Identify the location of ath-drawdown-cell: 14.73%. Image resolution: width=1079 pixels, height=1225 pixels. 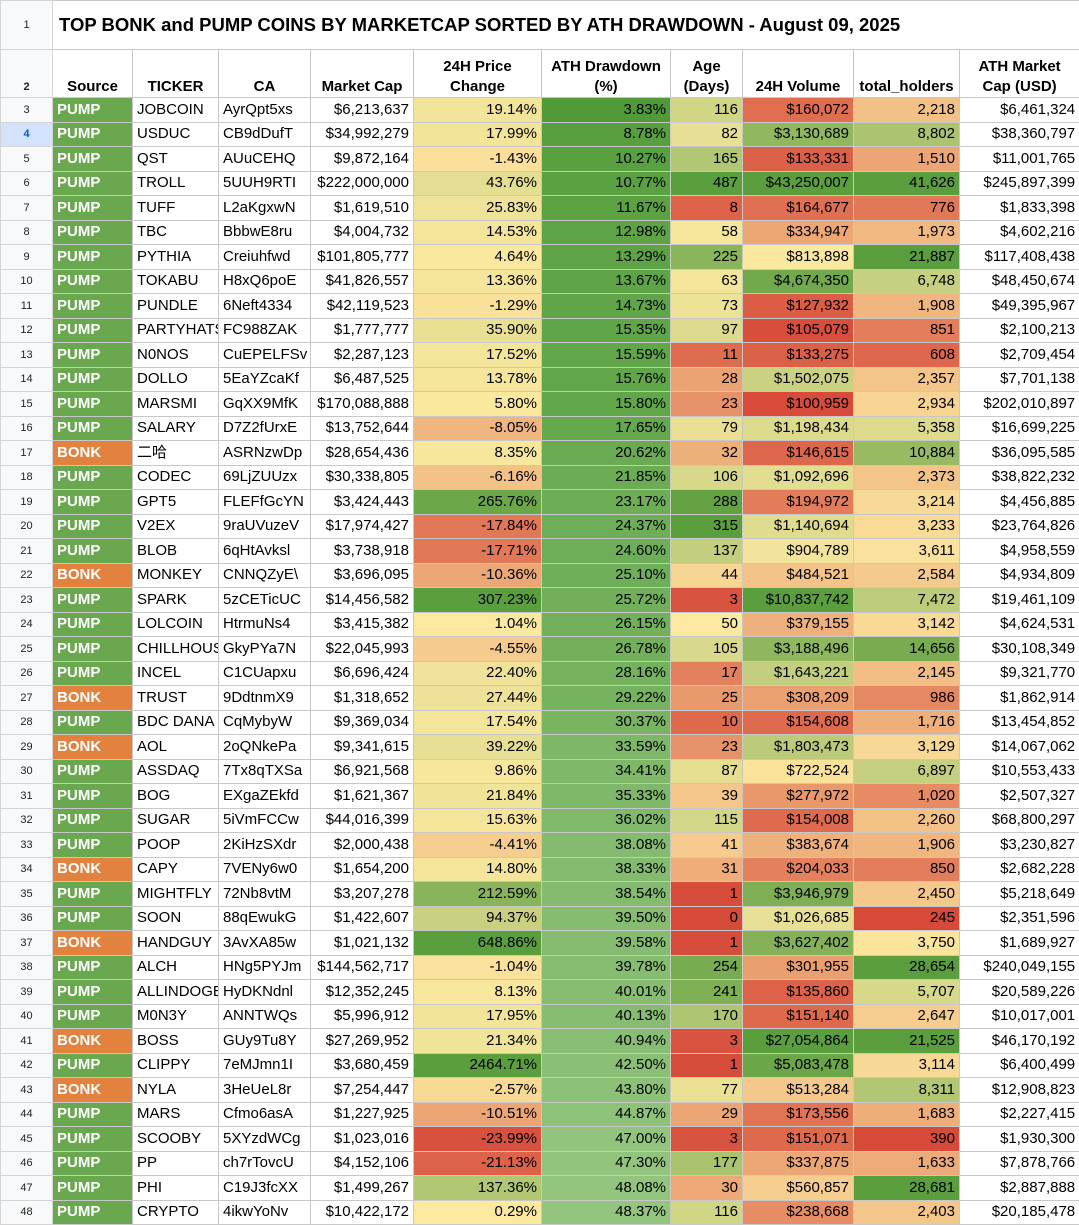
(606, 306).